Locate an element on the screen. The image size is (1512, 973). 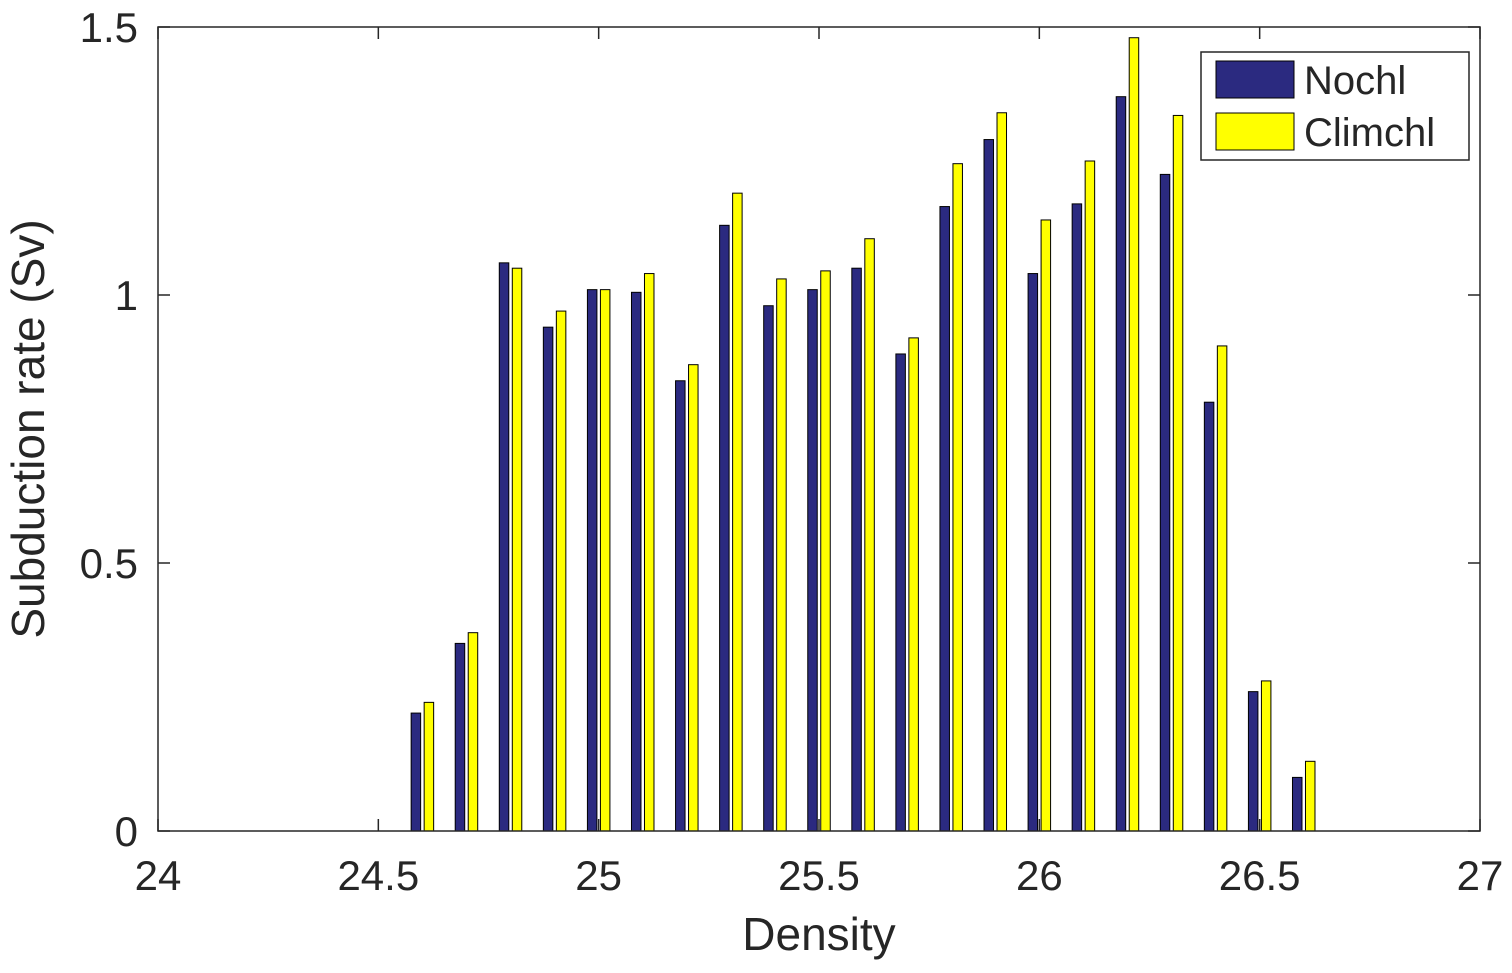
bar-climchl-24.9 is located at coordinates (561, 571).